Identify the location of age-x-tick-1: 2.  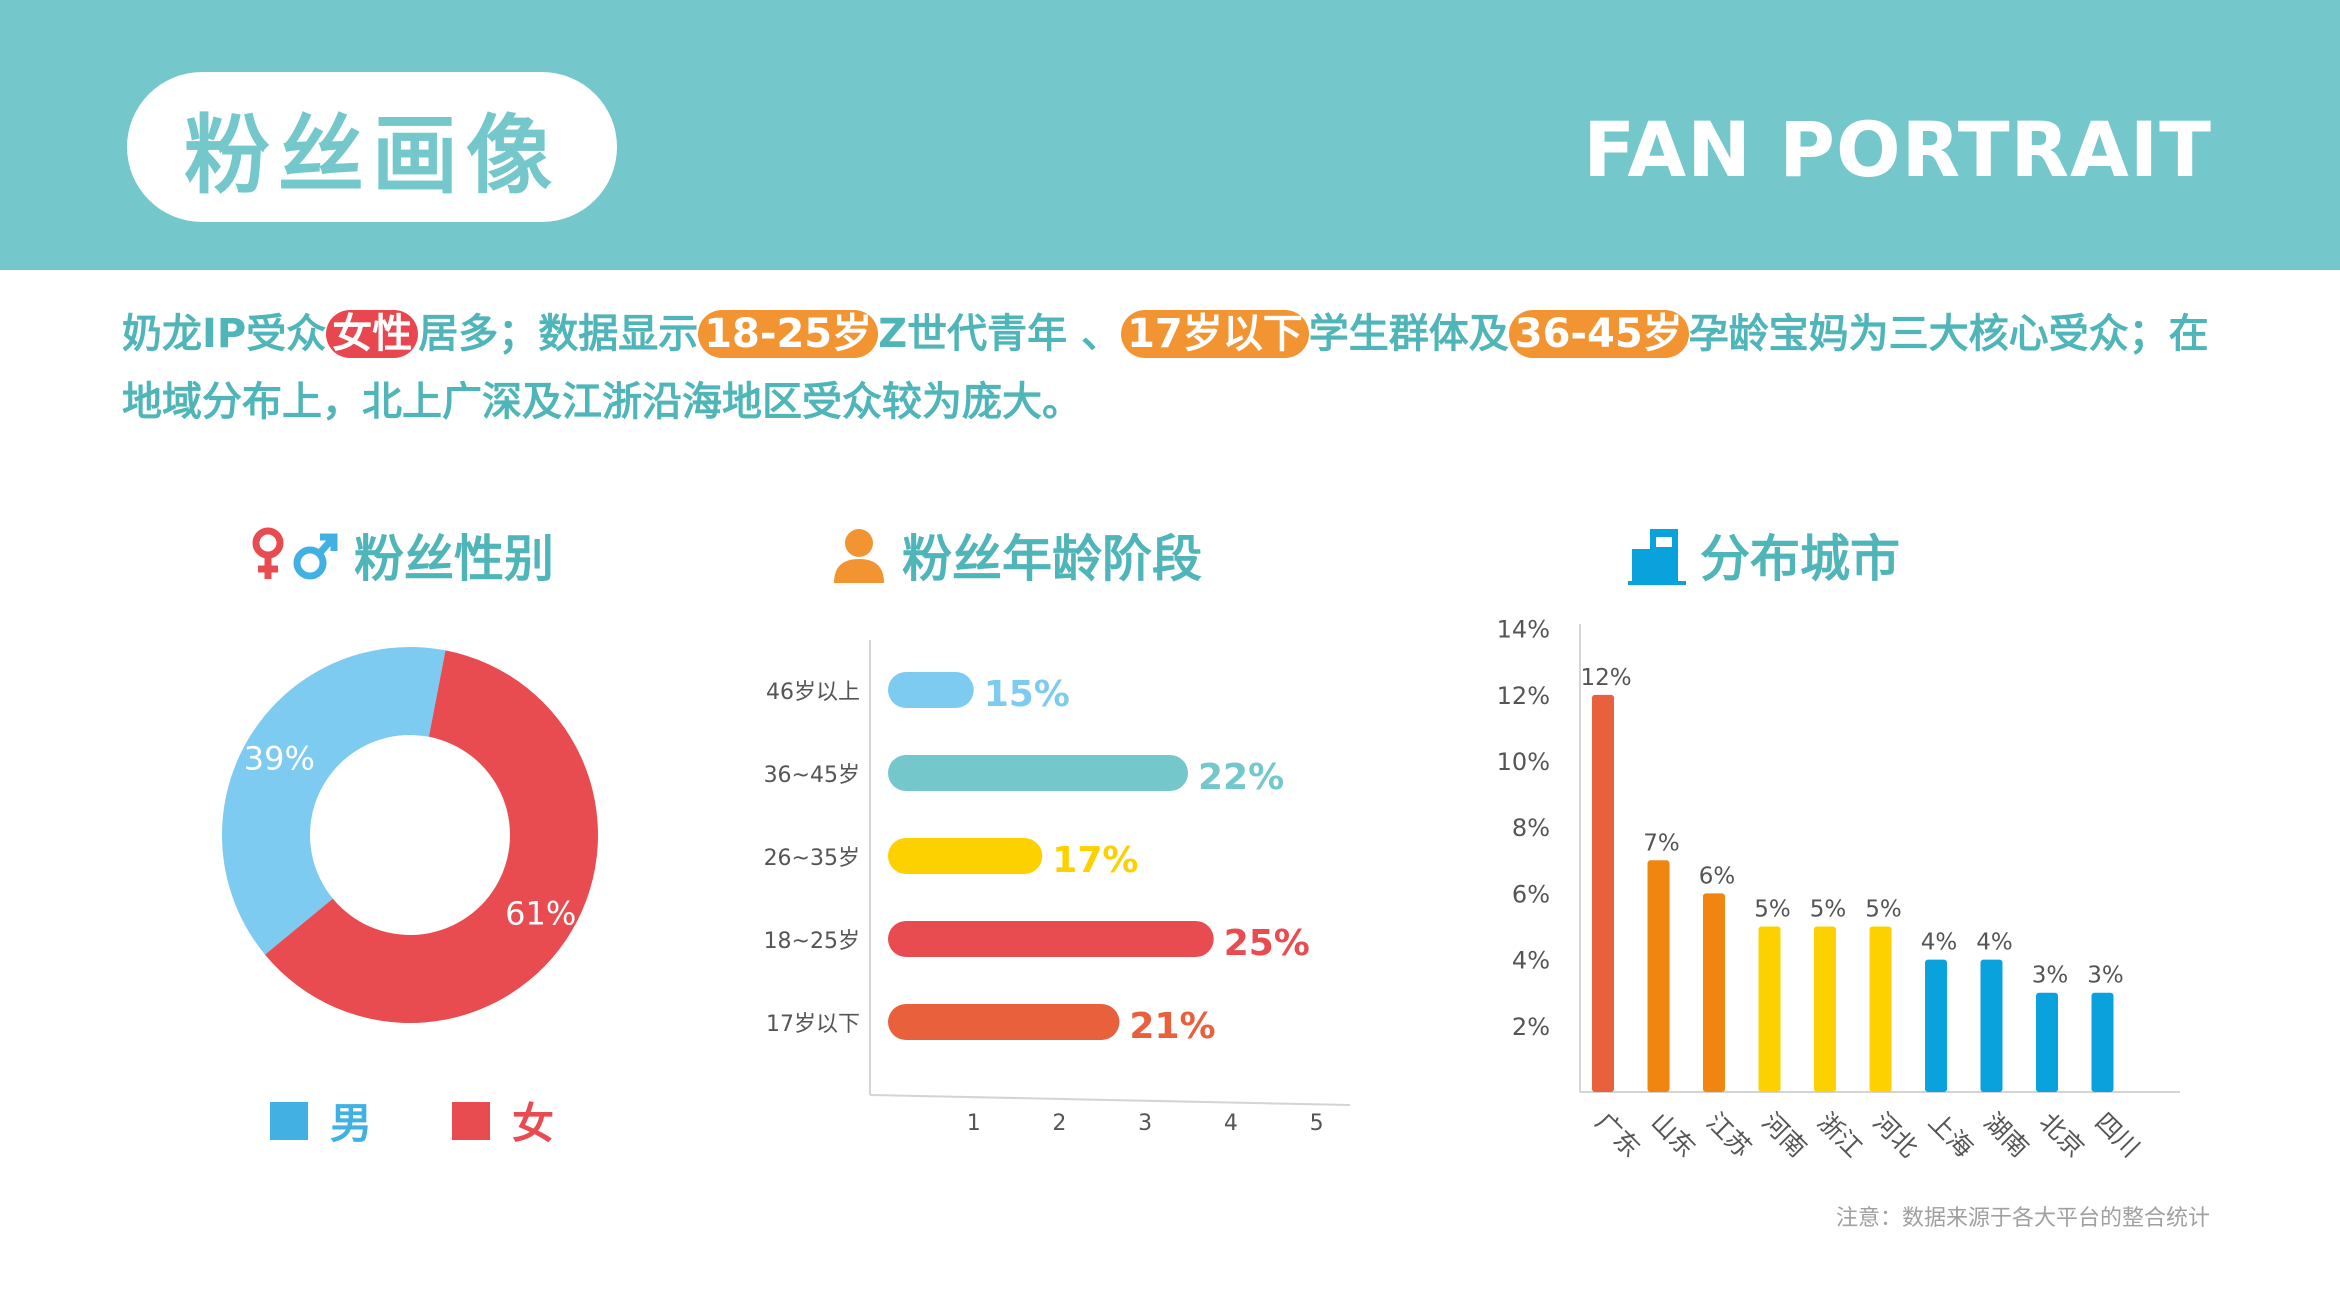
(1059, 1123).